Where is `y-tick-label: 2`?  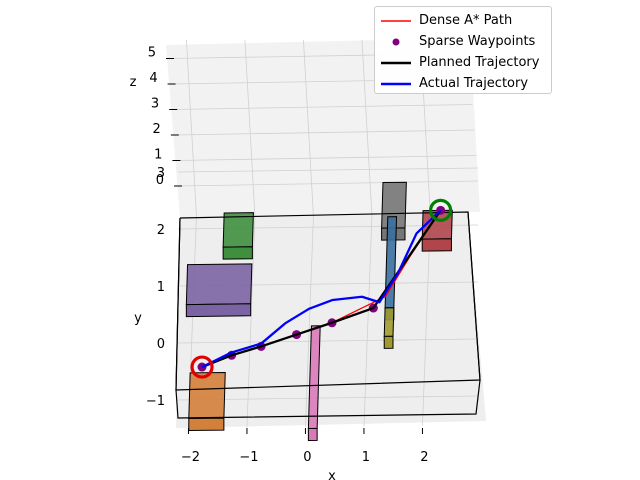
y-tick-label: 2 is located at coordinates (161, 230).